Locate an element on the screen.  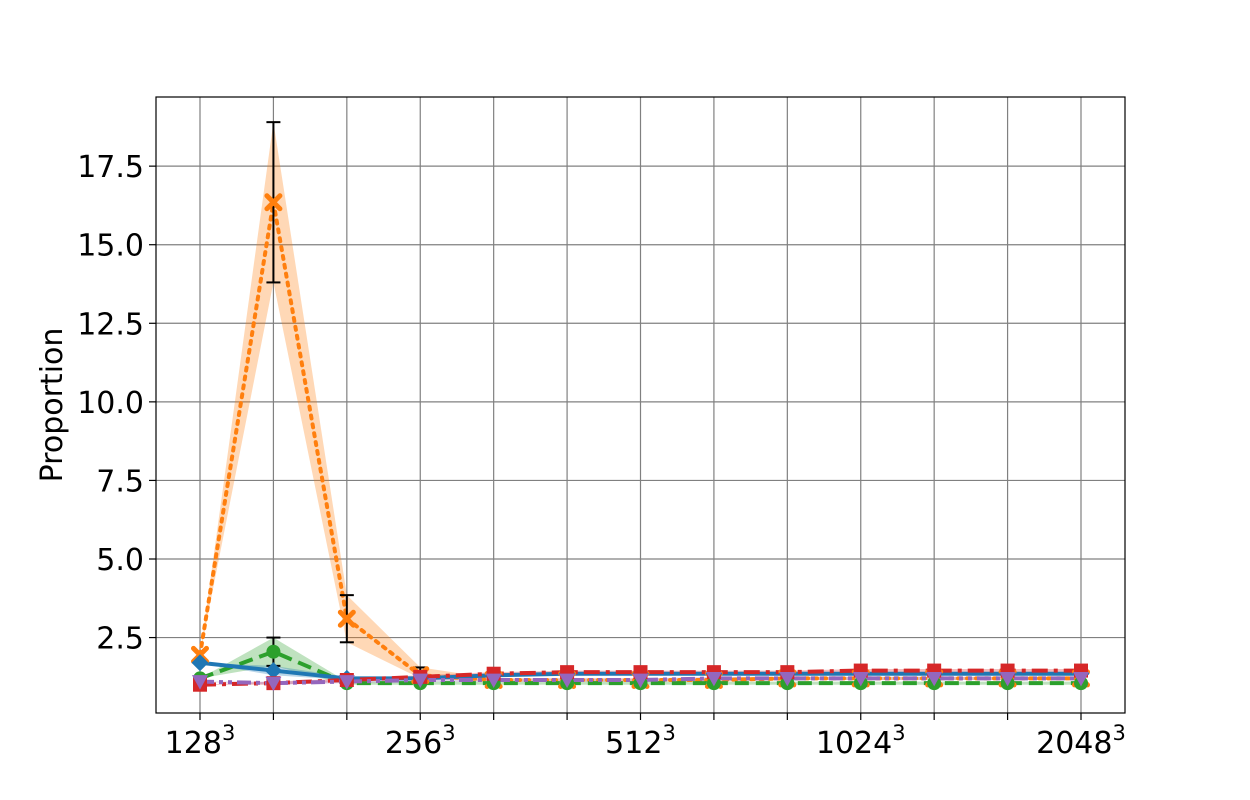
x-tick-label: 1283 is located at coordinates (200, 741).